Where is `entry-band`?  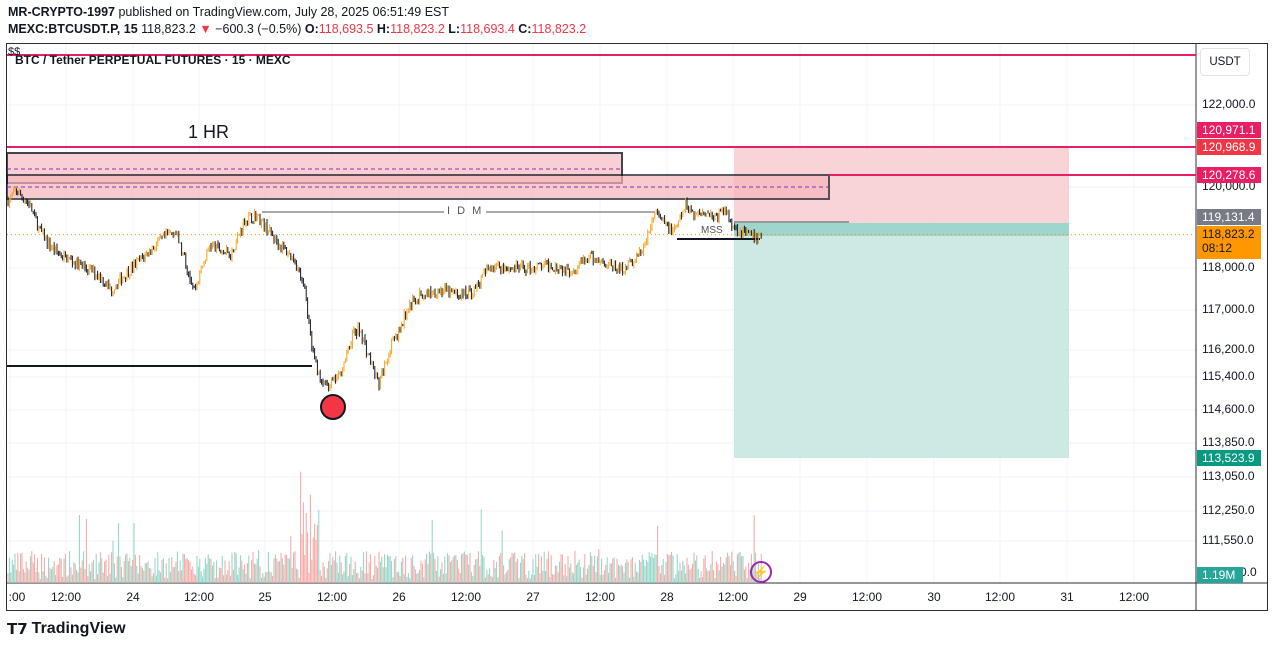
entry-band is located at coordinates (901, 229).